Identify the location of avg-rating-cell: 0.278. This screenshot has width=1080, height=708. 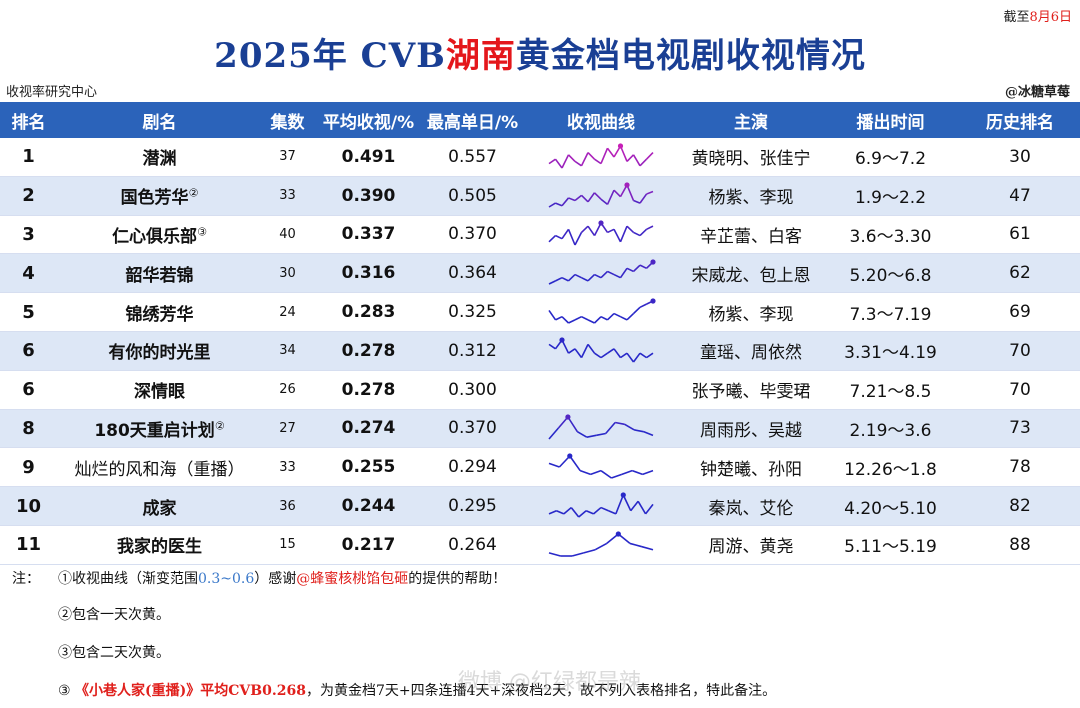
(368, 351).